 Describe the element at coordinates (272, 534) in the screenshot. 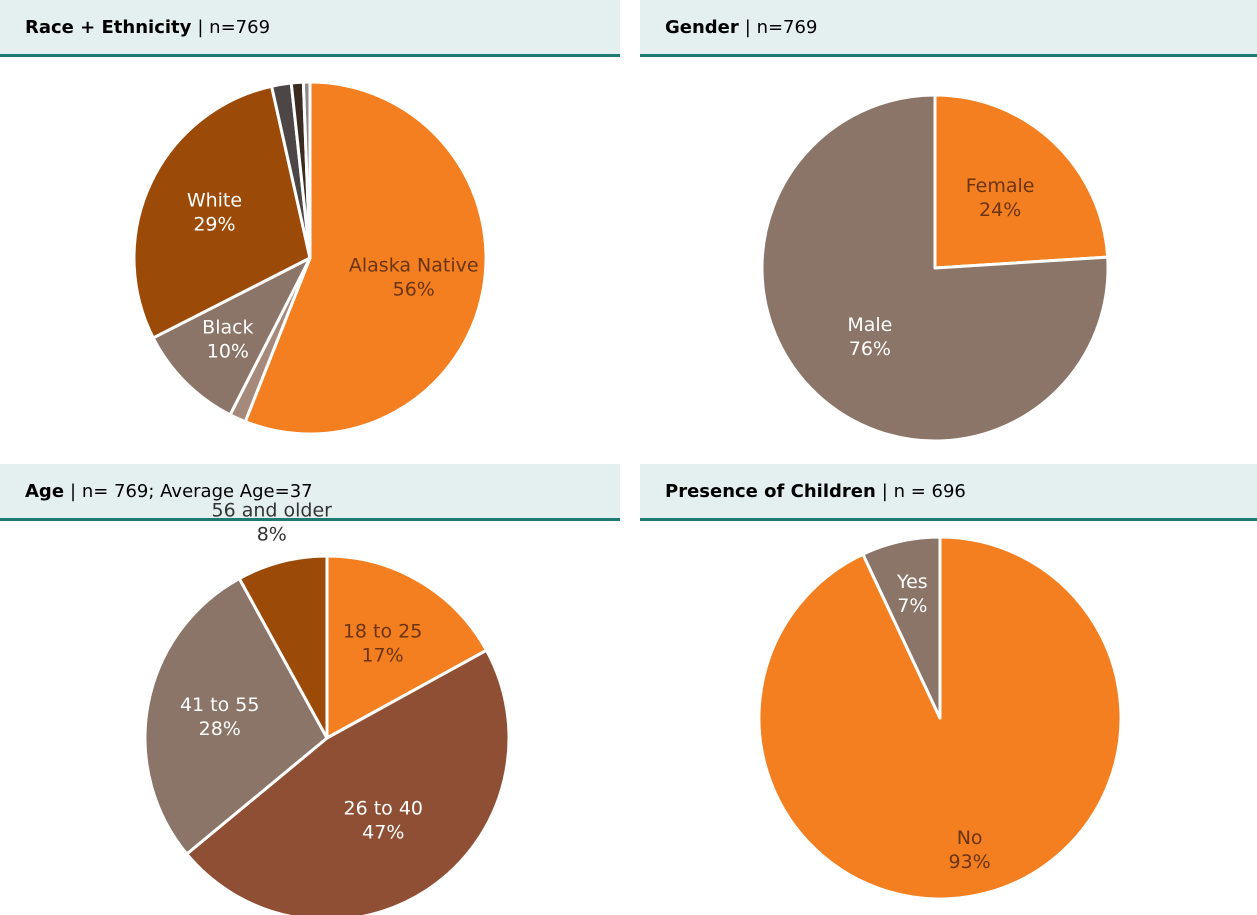

I see `slice-value-label: 8%` at that location.